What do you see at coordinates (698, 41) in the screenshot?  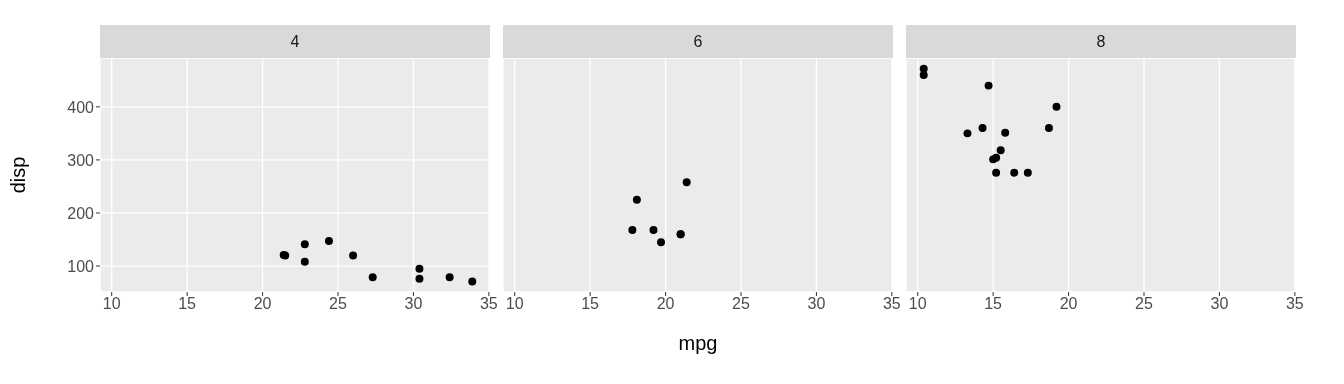 I see `chart-title: 6` at bounding box center [698, 41].